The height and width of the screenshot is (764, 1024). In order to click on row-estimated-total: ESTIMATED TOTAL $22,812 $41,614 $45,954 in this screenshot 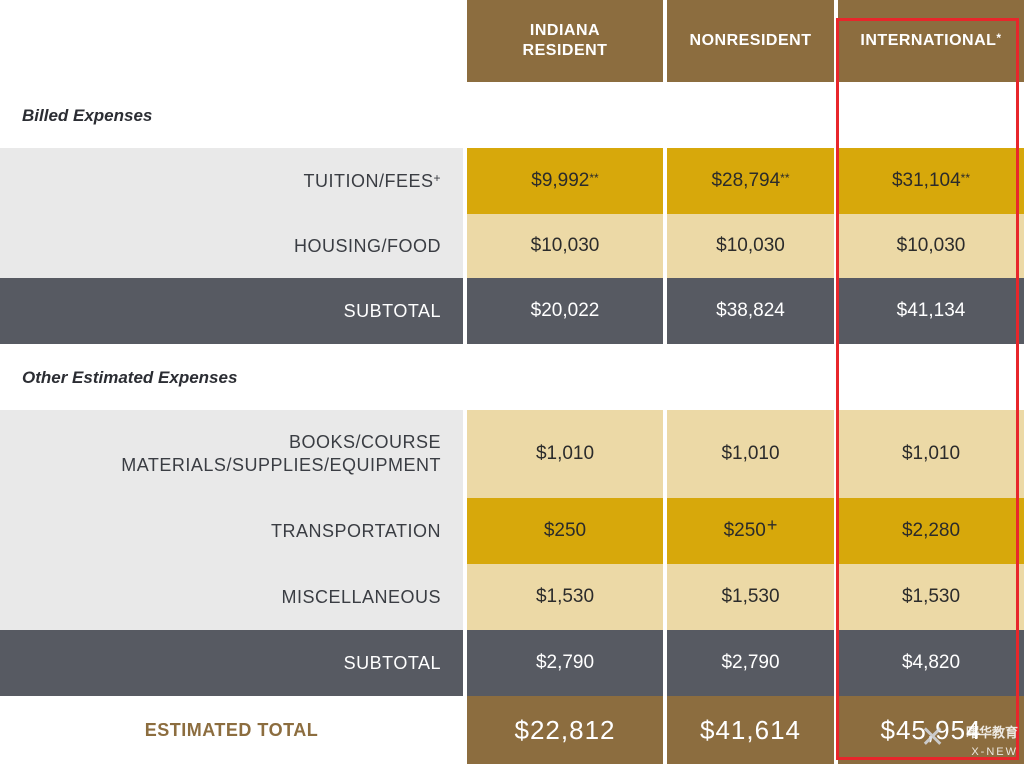, I will do `click(512, 730)`.